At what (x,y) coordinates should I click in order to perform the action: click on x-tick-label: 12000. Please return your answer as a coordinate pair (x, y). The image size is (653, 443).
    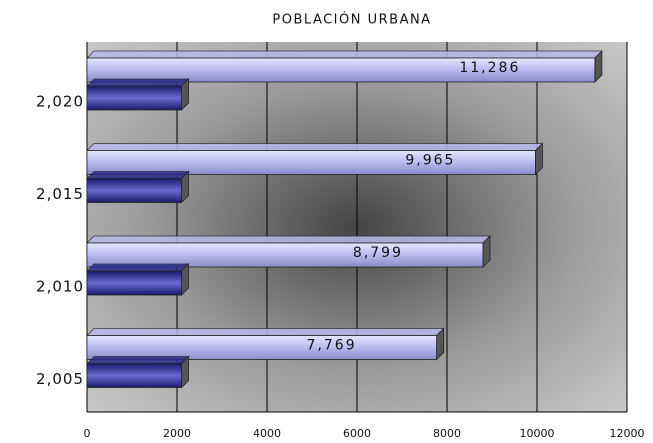
    Looking at the image, I should click on (627, 433).